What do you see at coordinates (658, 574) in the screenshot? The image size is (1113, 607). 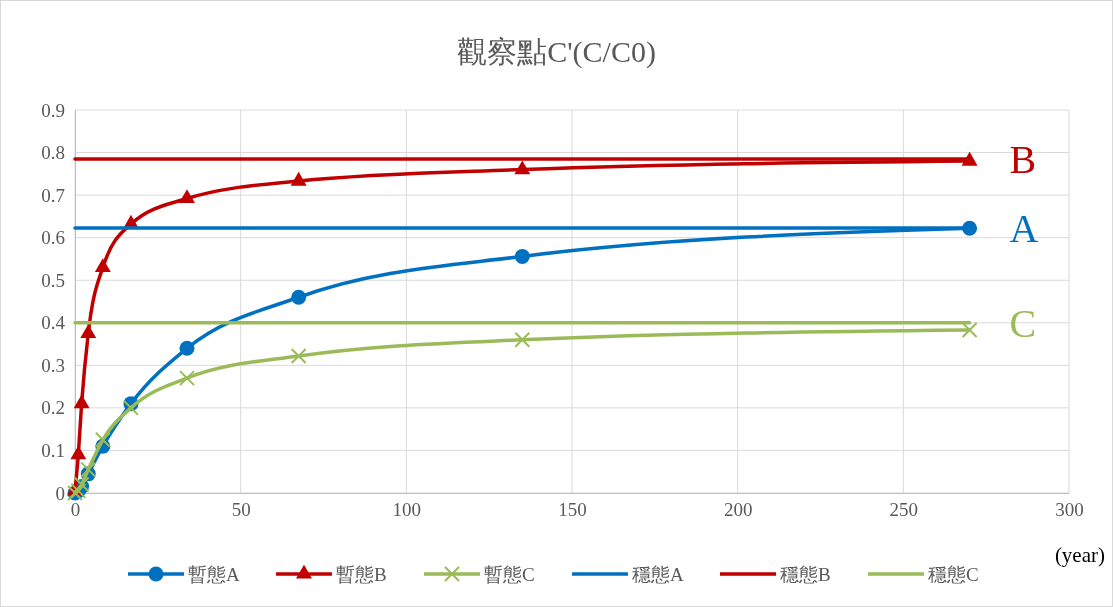 I see `legend-label: 穩態A` at bounding box center [658, 574].